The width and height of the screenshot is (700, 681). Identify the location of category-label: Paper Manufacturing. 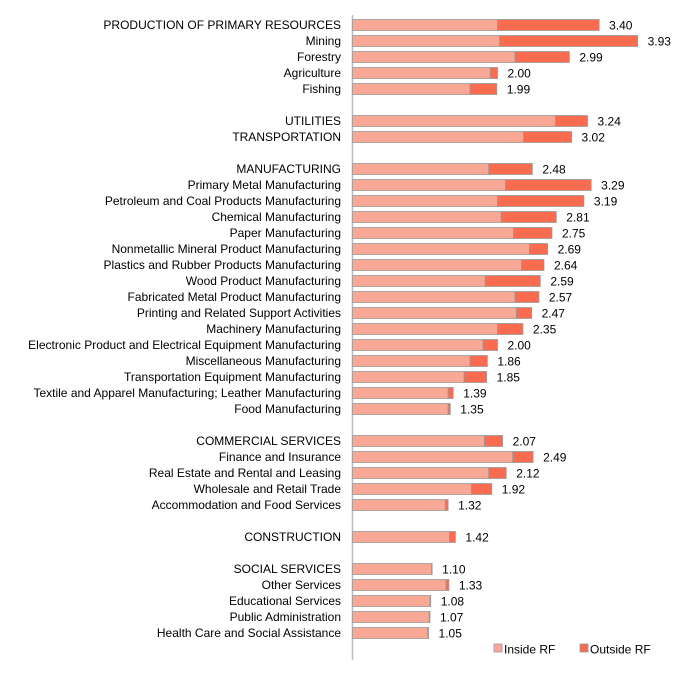
(285, 233).